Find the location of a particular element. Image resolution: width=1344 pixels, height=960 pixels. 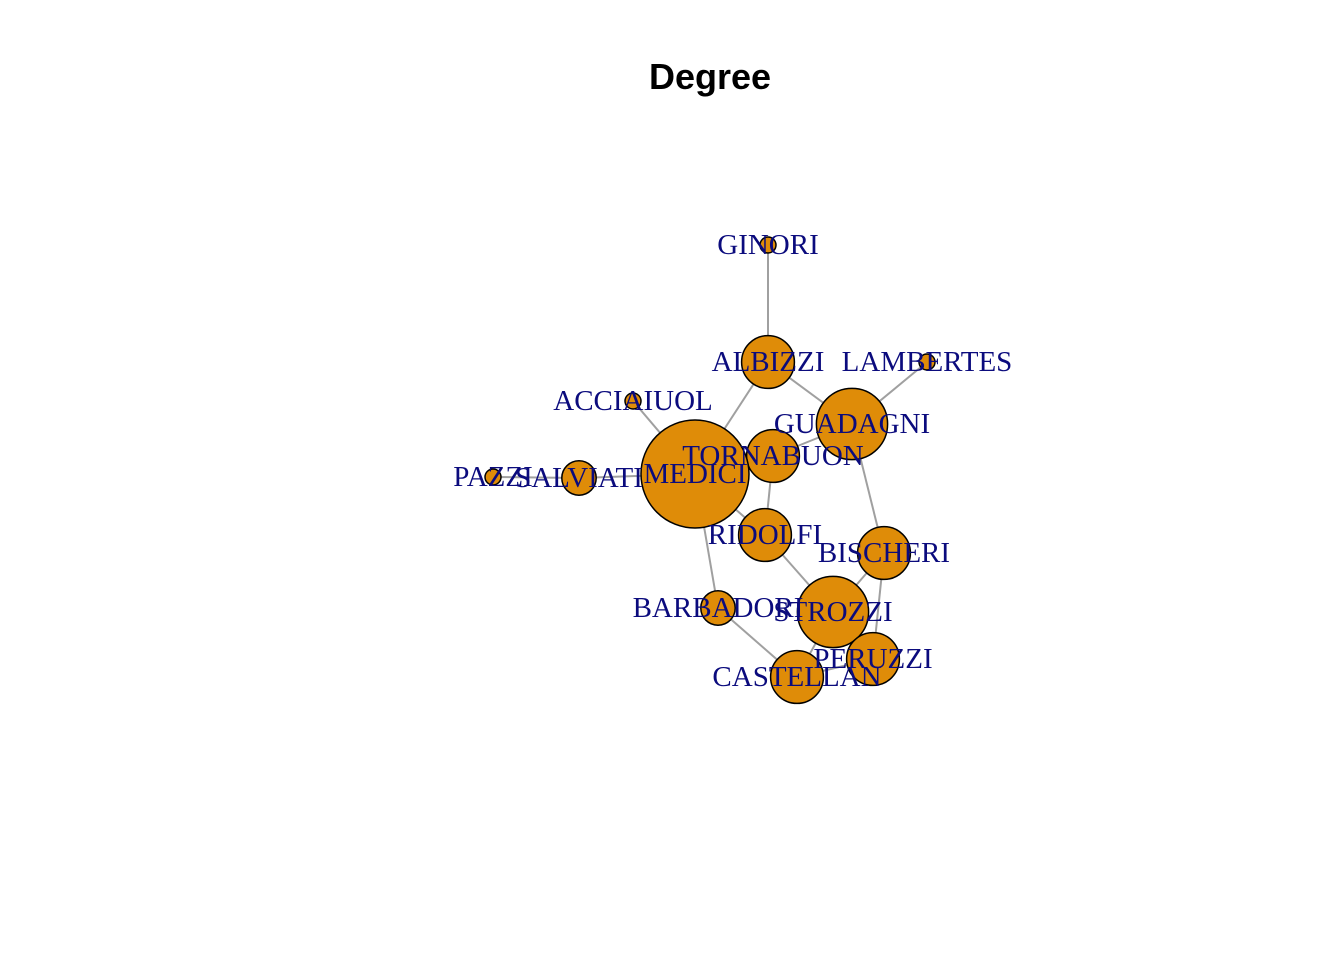

node-label-lambertes: LAMBERTES is located at coordinates (927, 362).